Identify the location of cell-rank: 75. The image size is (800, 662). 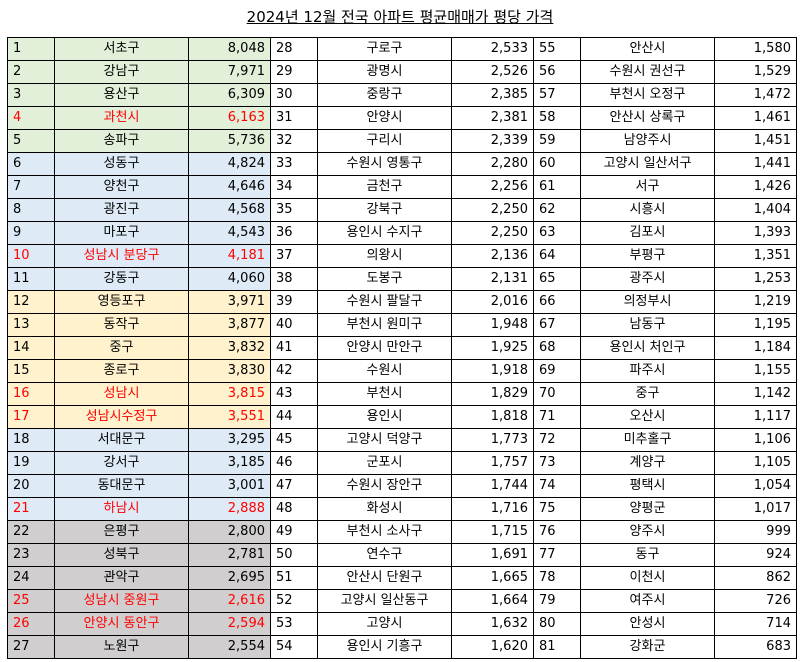
(557, 509).